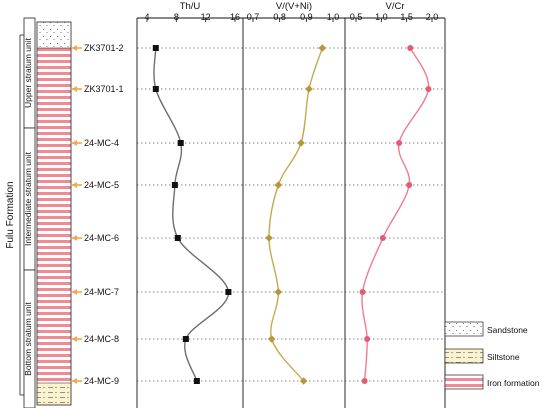 Image resolution: width=550 pixels, height=408 pixels. Describe the element at coordinates (101, 238) in the screenshot. I see `sample-label: 24-MC-6` at that location.